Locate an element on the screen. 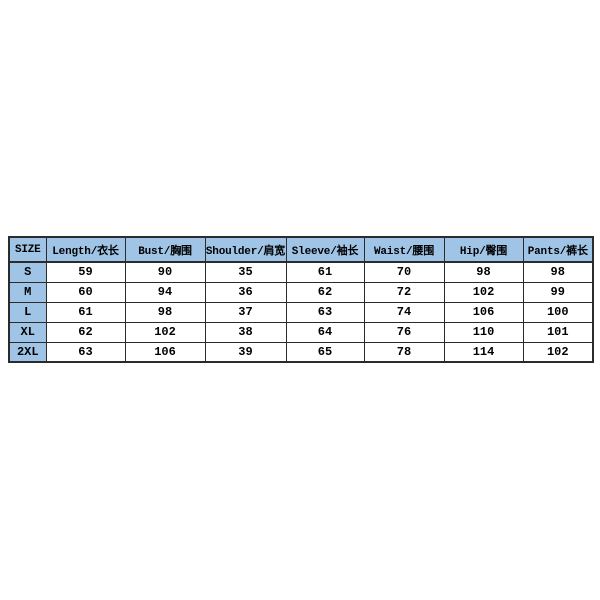  measurement-cell: 39 is located at coordinates (245, 352).